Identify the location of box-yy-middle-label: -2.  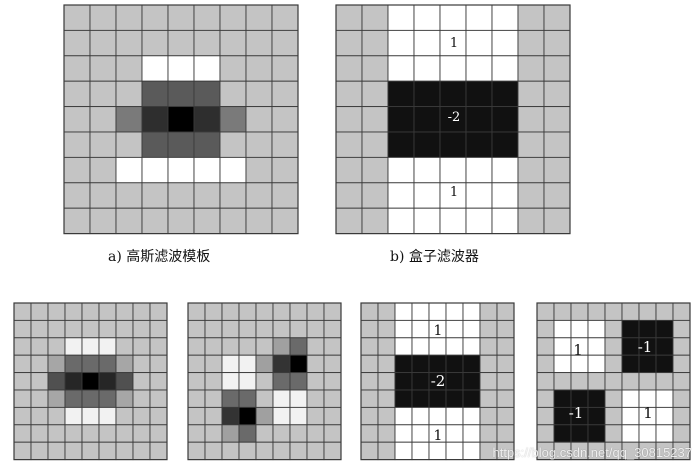
(438, 381).